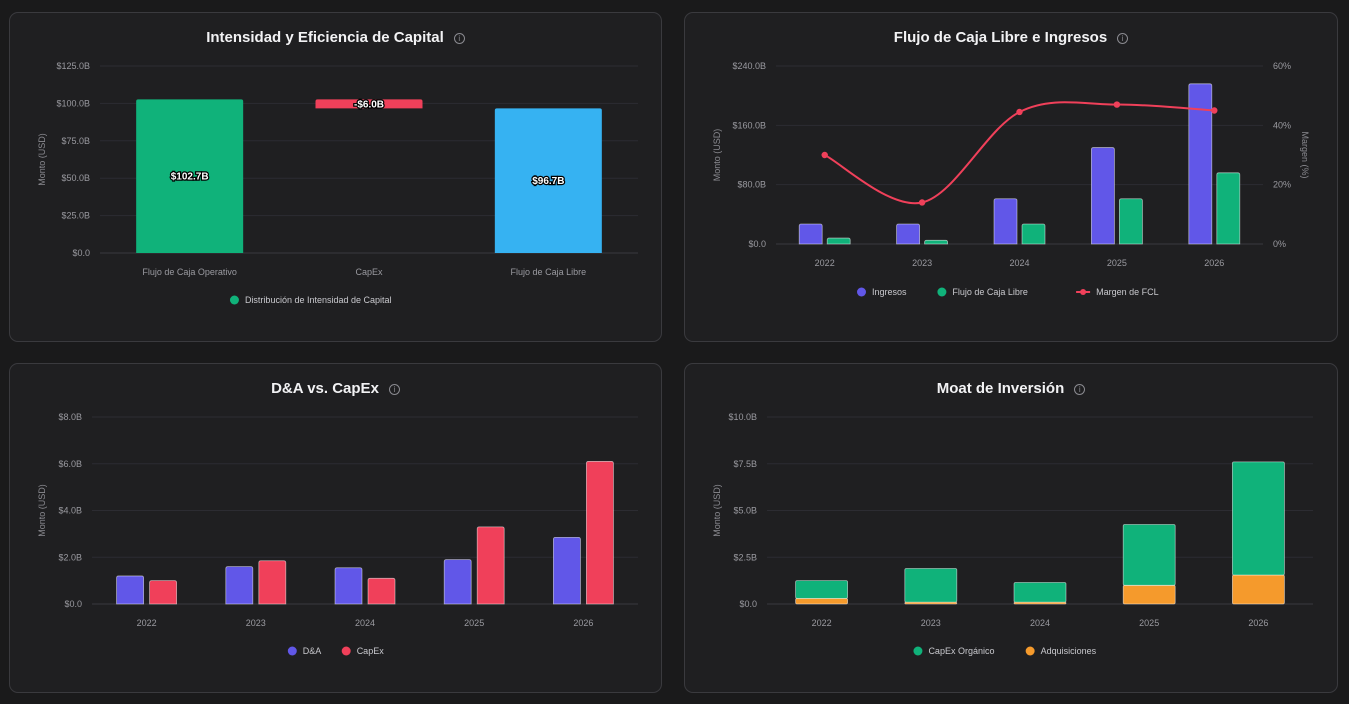  Describe the element at coordinates (1282, 185) in the screenshot. I see `y2-tick-label: 20%` at that location.